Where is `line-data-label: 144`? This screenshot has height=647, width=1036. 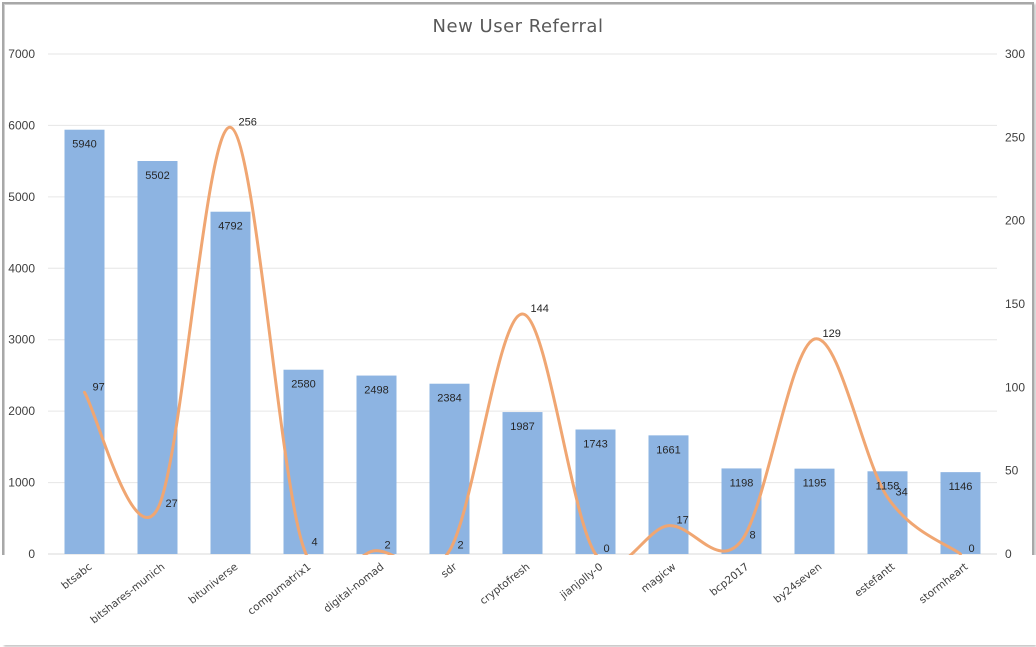
line-data-label: 144 is located at coordinates (540, 309).